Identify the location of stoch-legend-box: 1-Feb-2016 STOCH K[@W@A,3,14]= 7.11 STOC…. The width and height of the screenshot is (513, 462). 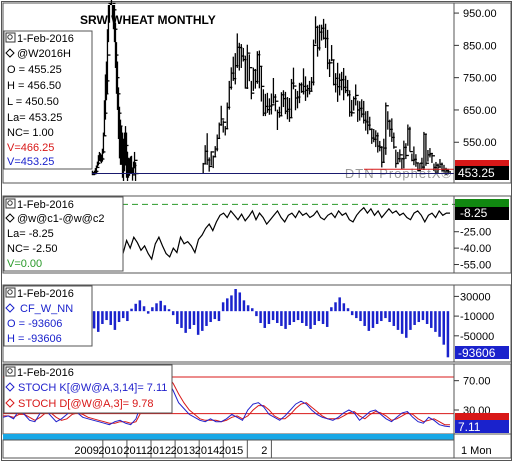
(88, 389).